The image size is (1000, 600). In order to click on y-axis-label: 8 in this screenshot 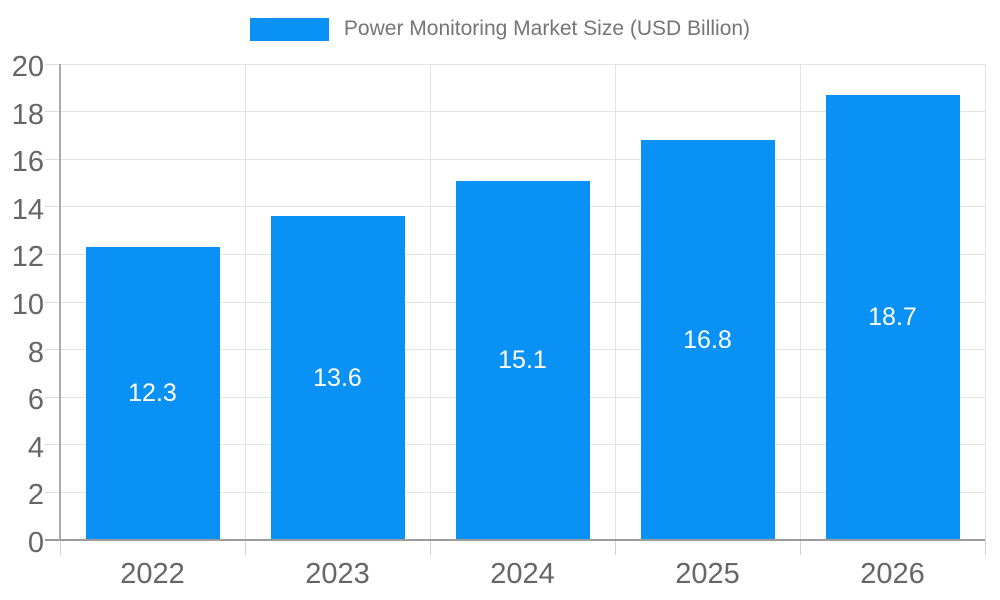, I will do `click(35, 352)`.